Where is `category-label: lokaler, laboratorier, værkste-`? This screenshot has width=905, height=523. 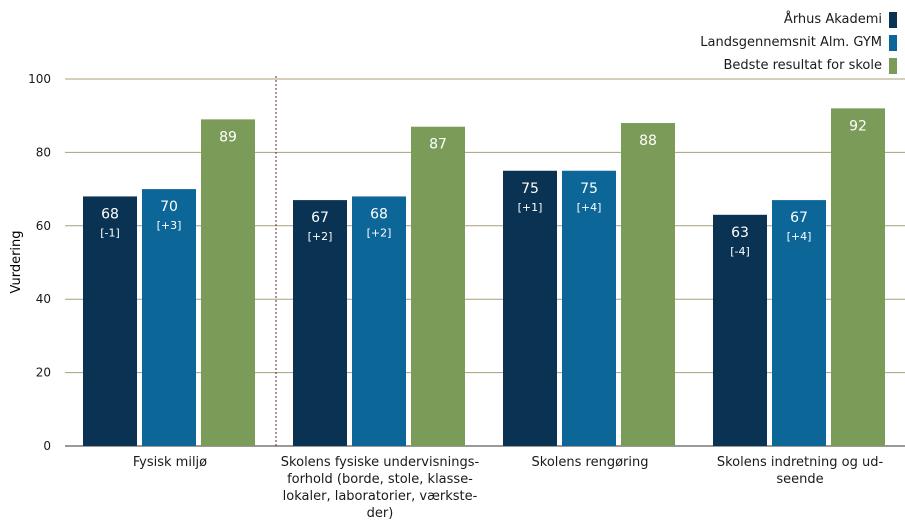 category-label: lokaler, laboratorier, værkste- is located at coordinates (380, 496).